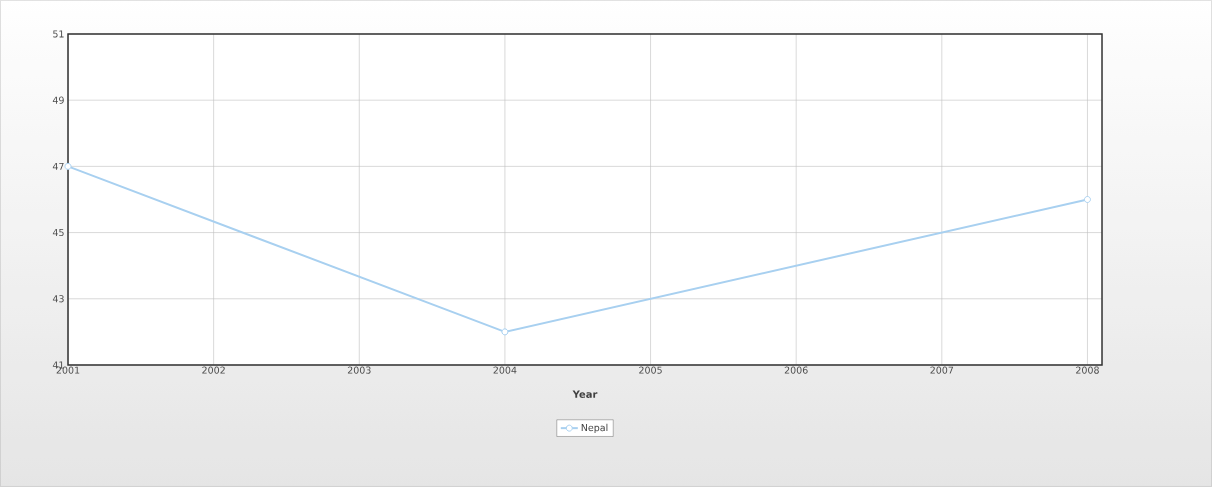 This screenshot has height=487, width=1212. What do you see at coordinates (650, 370) in the screenshot?
I see `x-tick-label: 2005` at bounding box center [650, 370].